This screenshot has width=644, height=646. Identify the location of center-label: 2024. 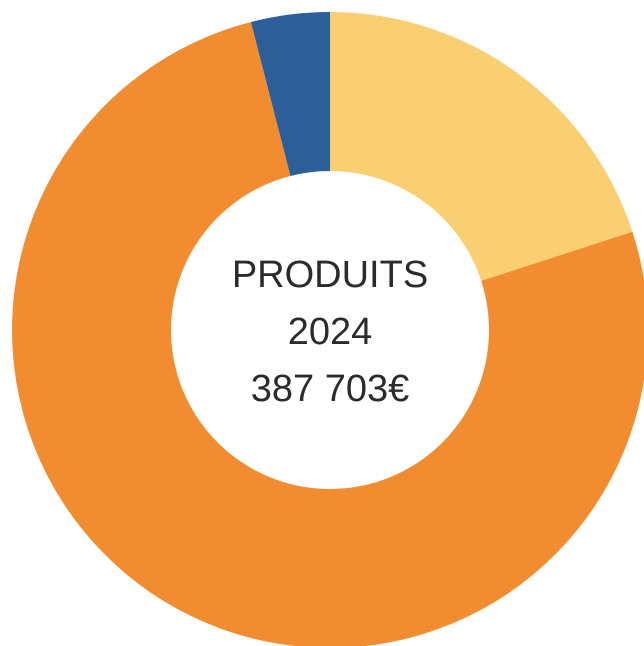
(330, 332).